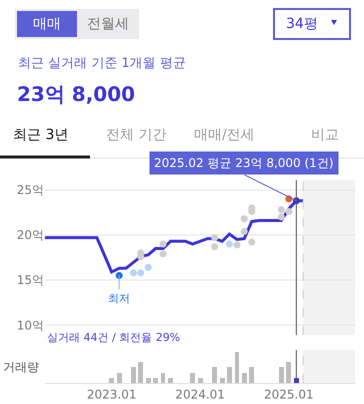 This screenshot has width=364, height=404. I want to click on annotation: 최저, so click(119, 298).